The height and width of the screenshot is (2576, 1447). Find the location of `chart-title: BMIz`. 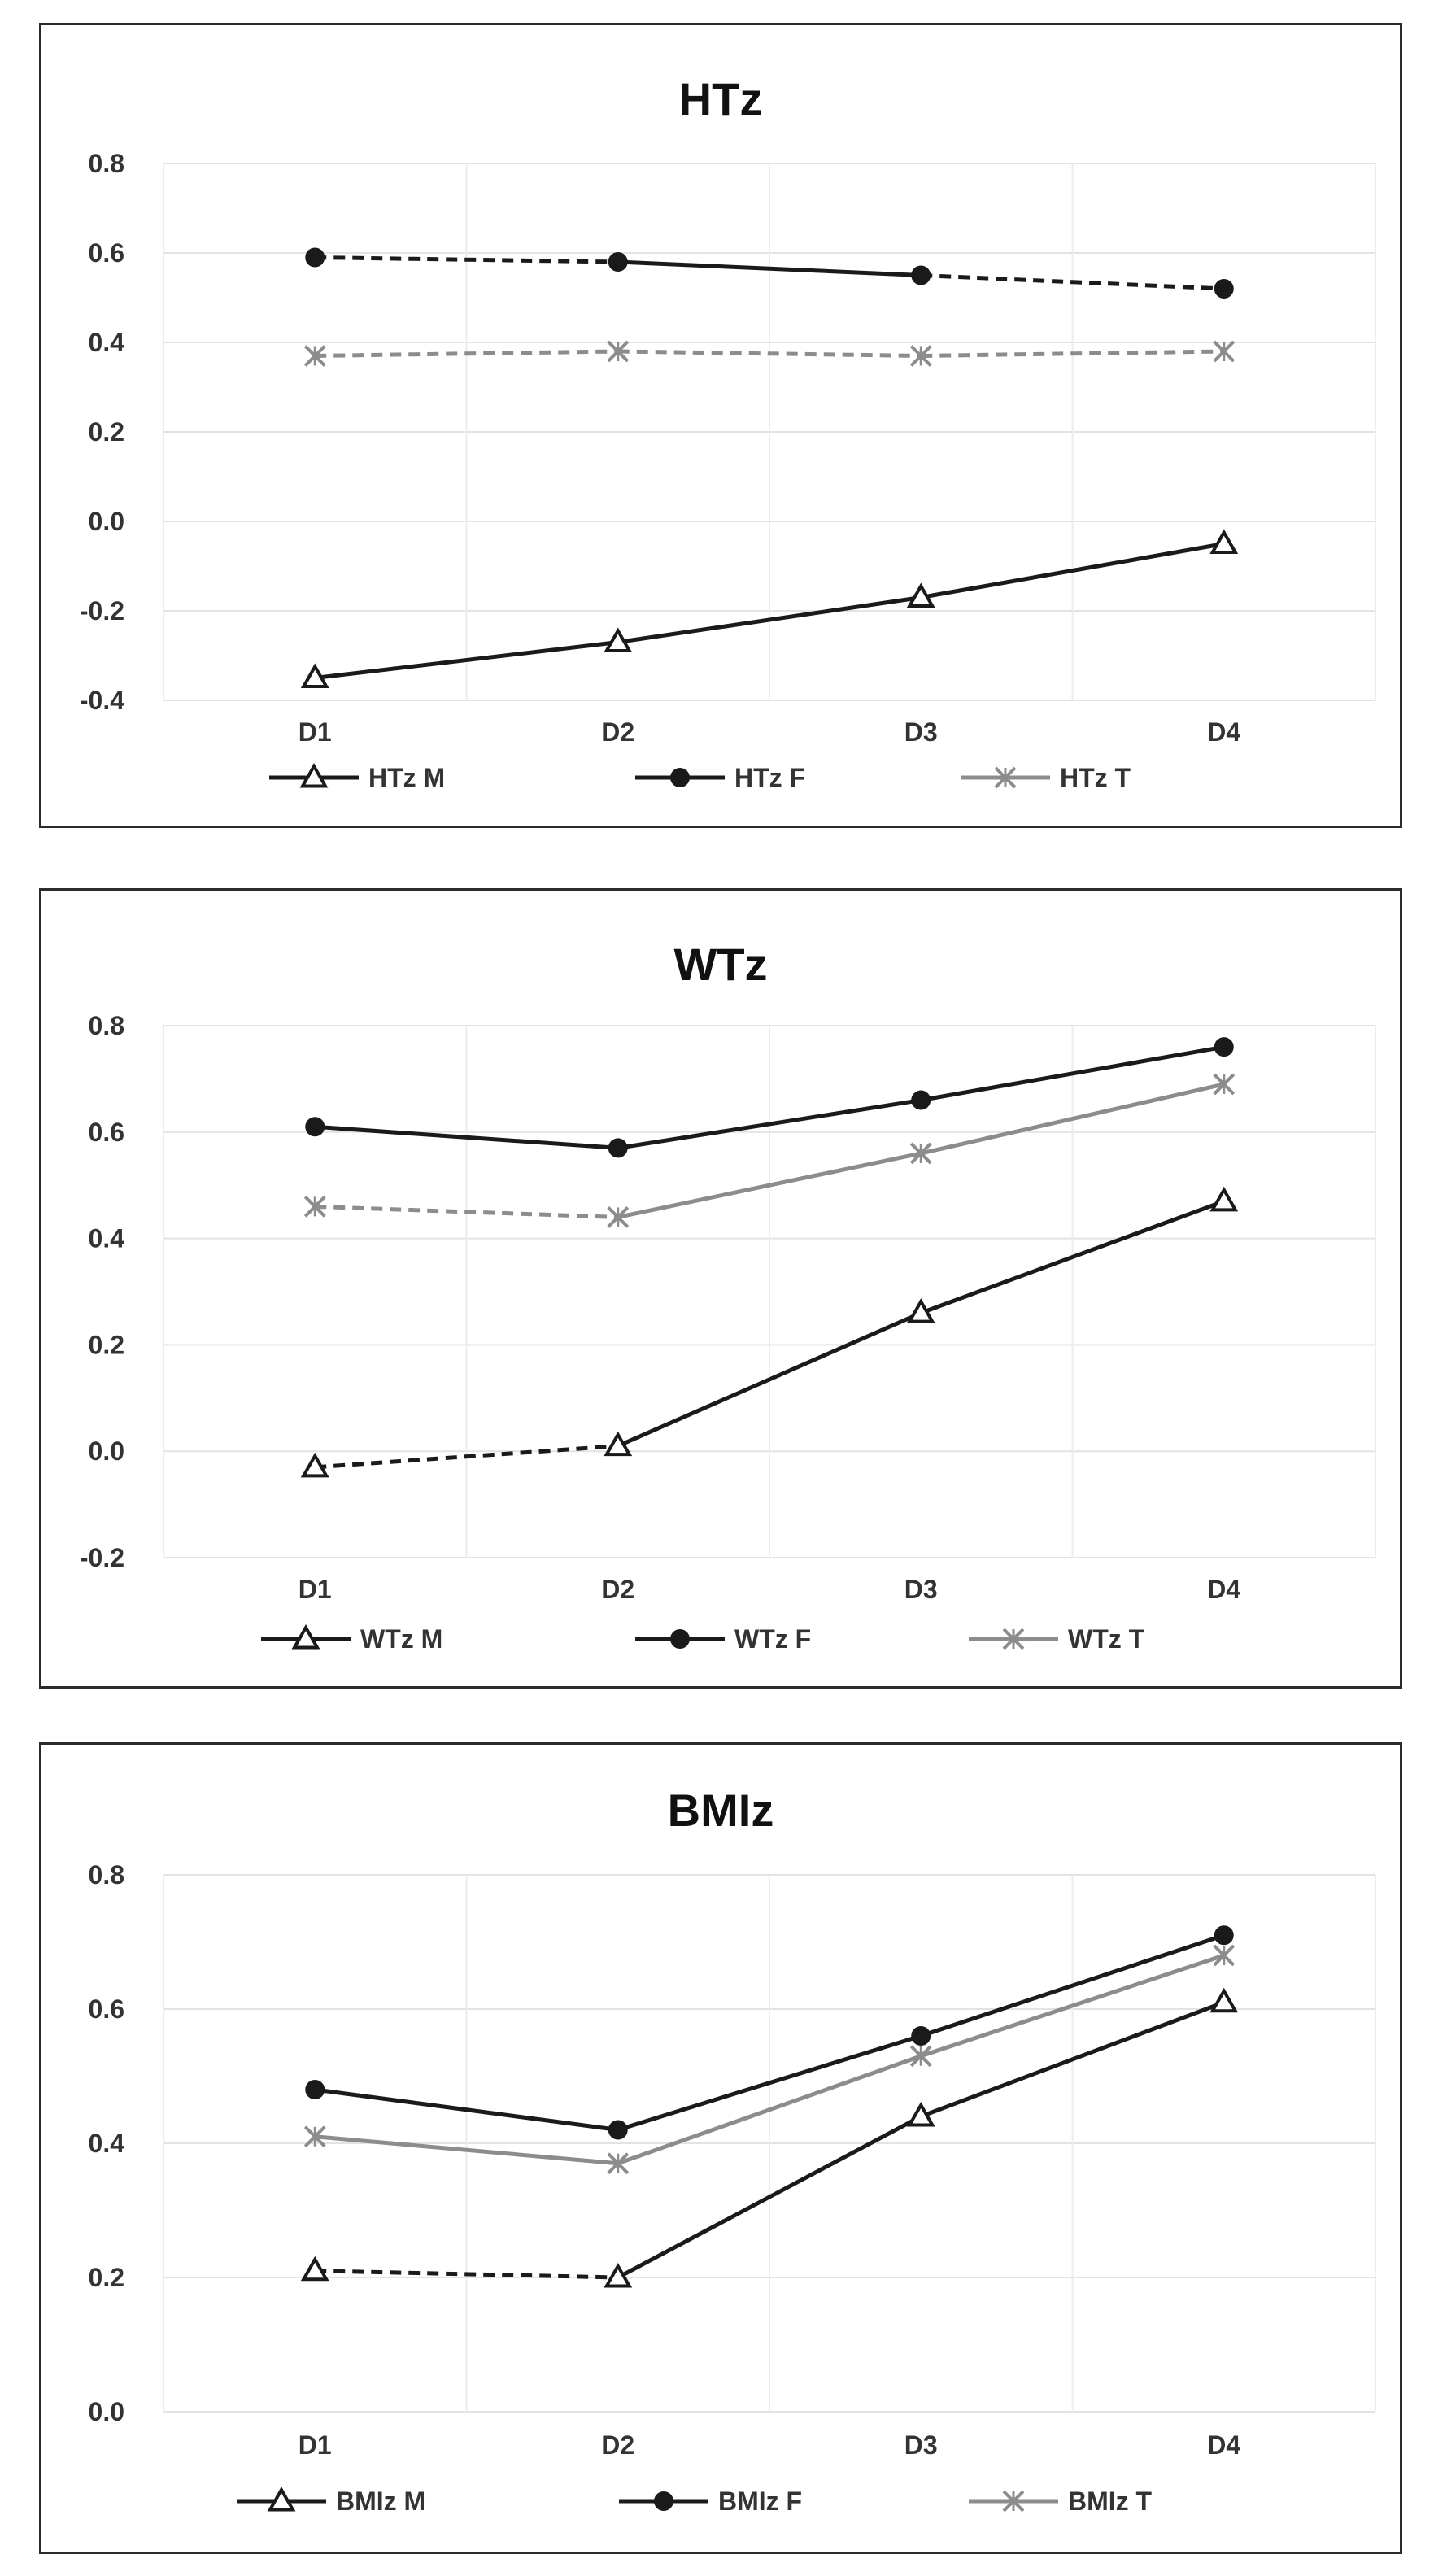

chart-title: BMIz is located at coordinates (721, 1810).